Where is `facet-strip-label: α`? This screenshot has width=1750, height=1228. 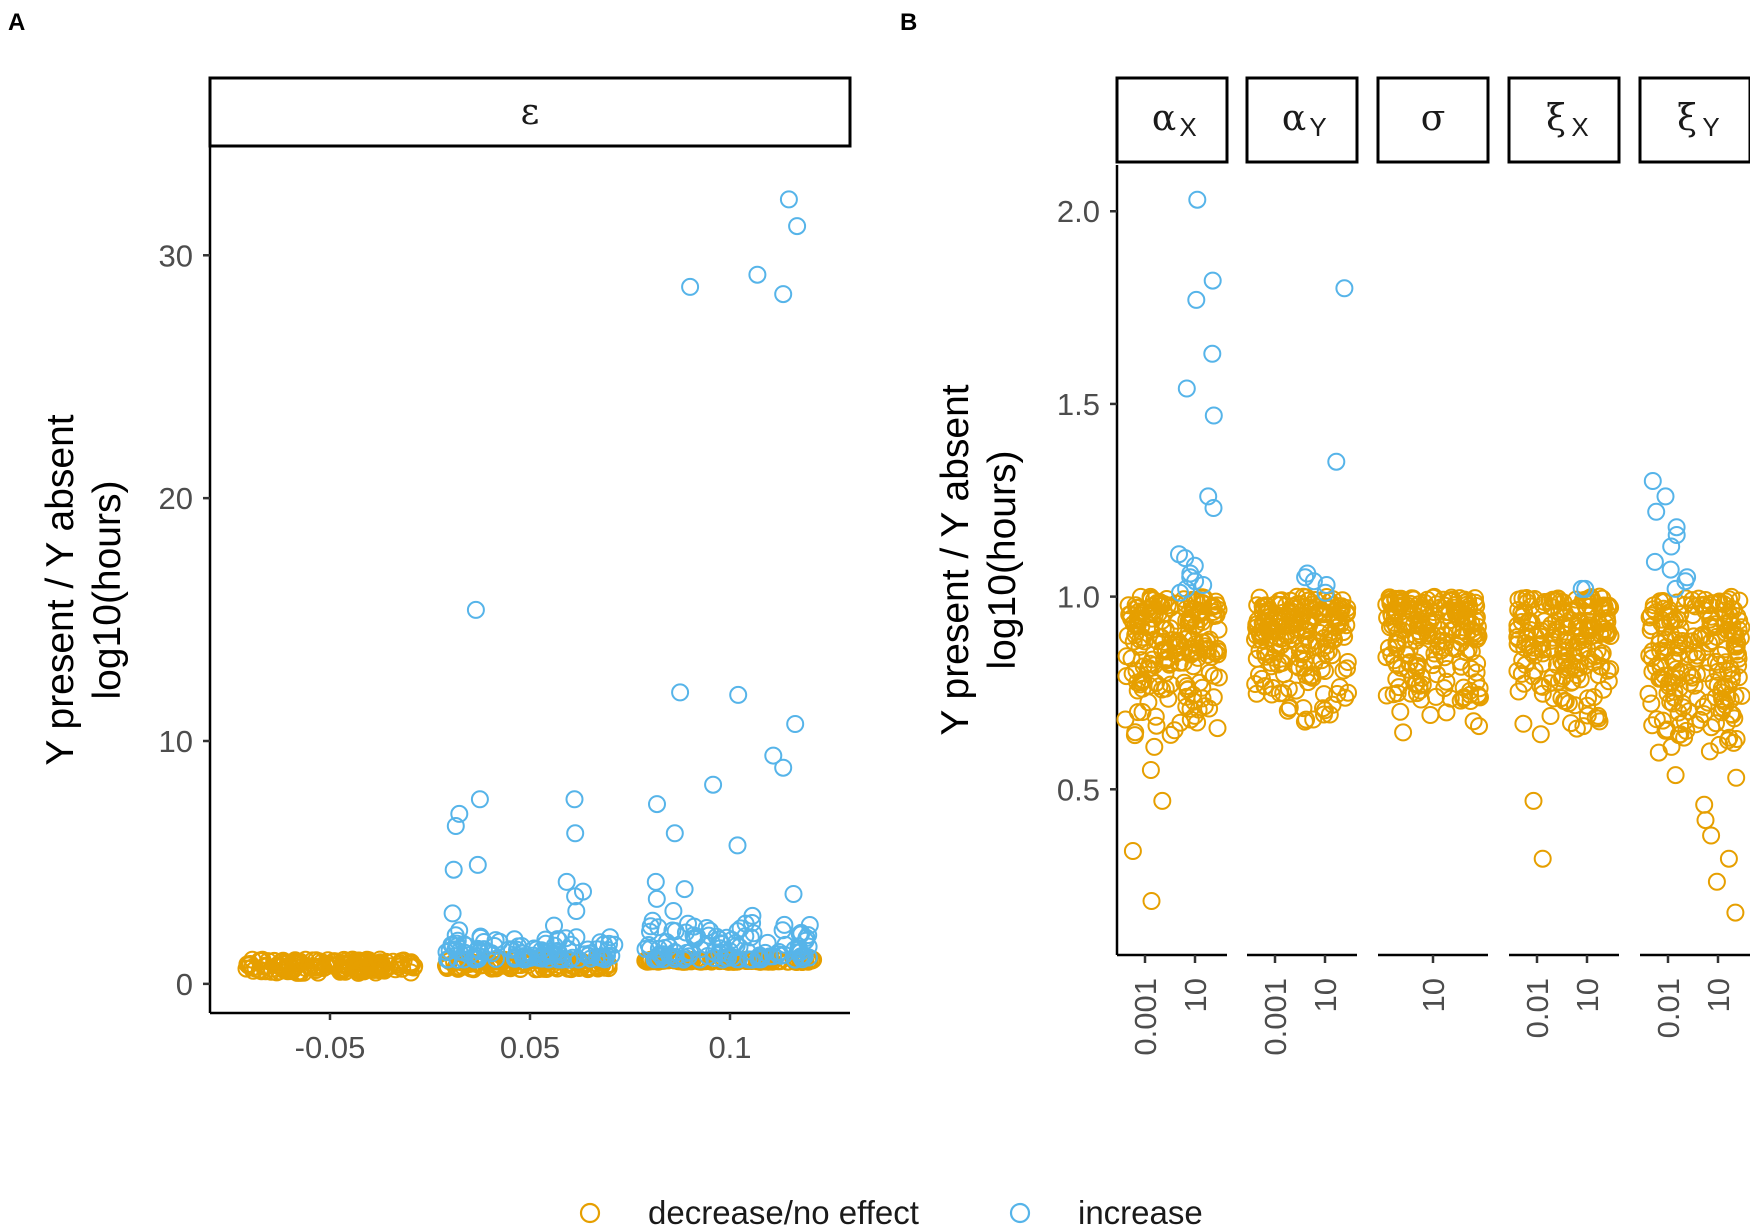
facet-strip-label: α is located at coordinates (1164, 118).